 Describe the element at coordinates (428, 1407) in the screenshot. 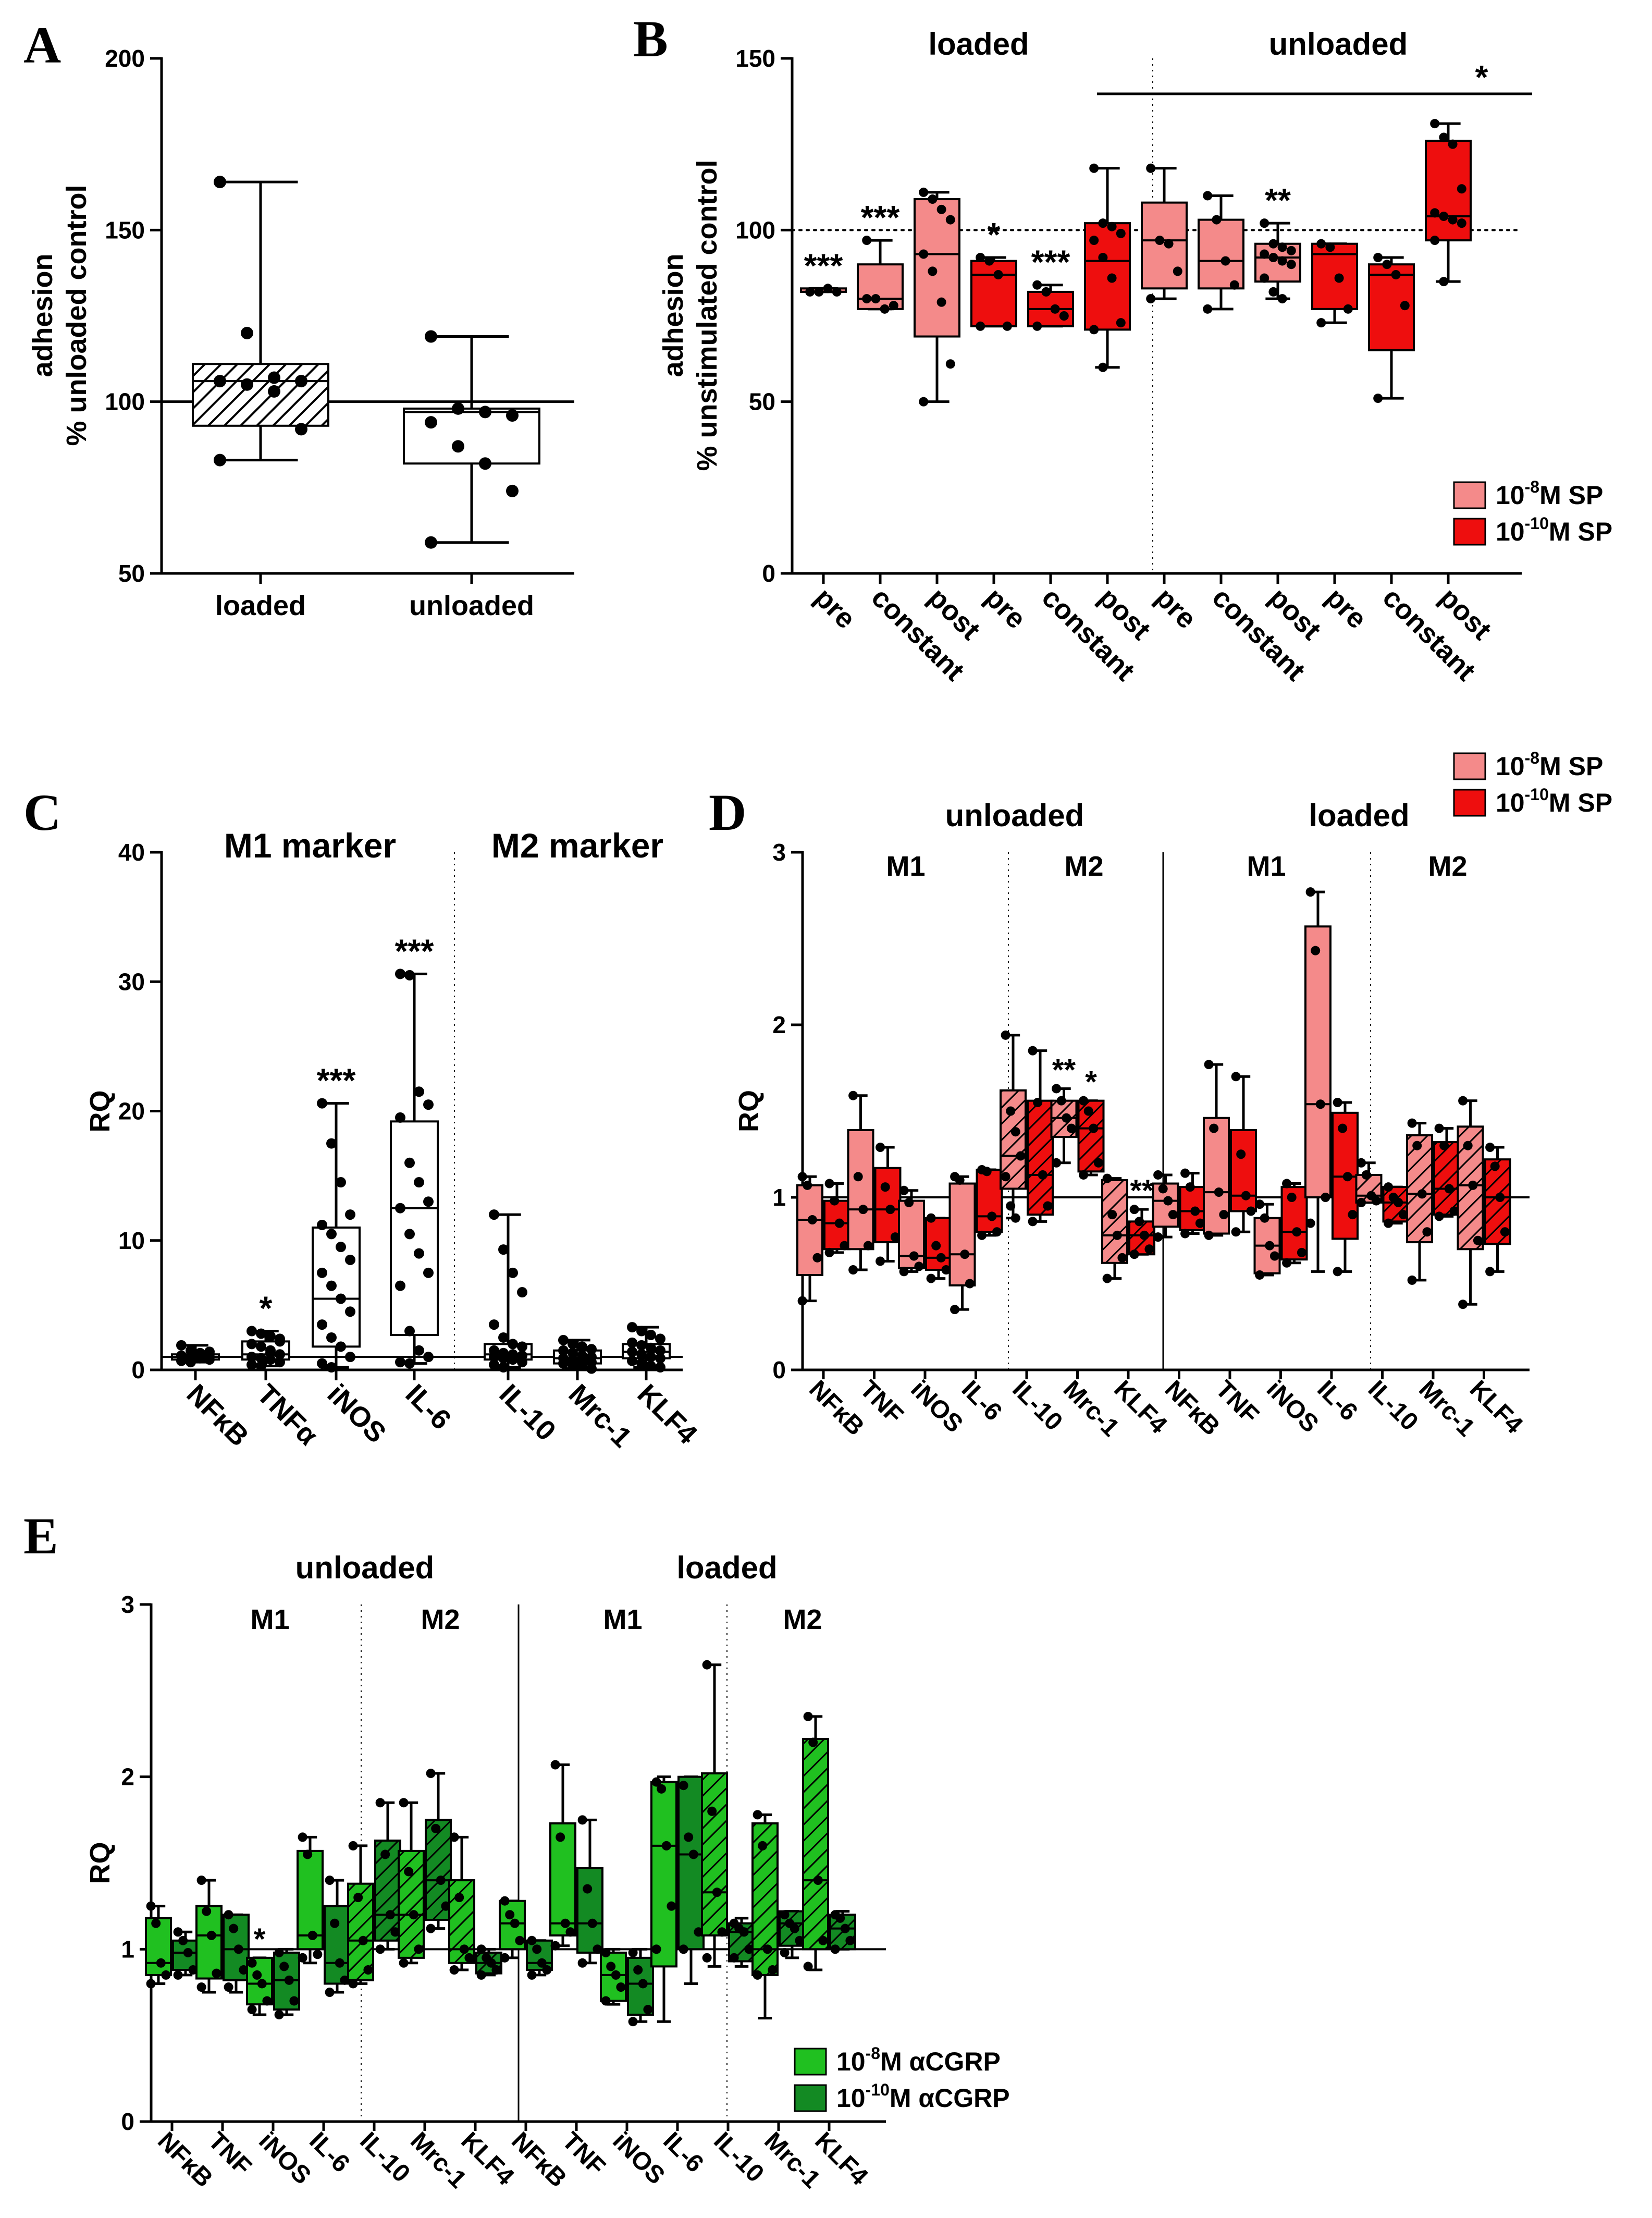

I see `x-tick-label: IL-6` at that location.